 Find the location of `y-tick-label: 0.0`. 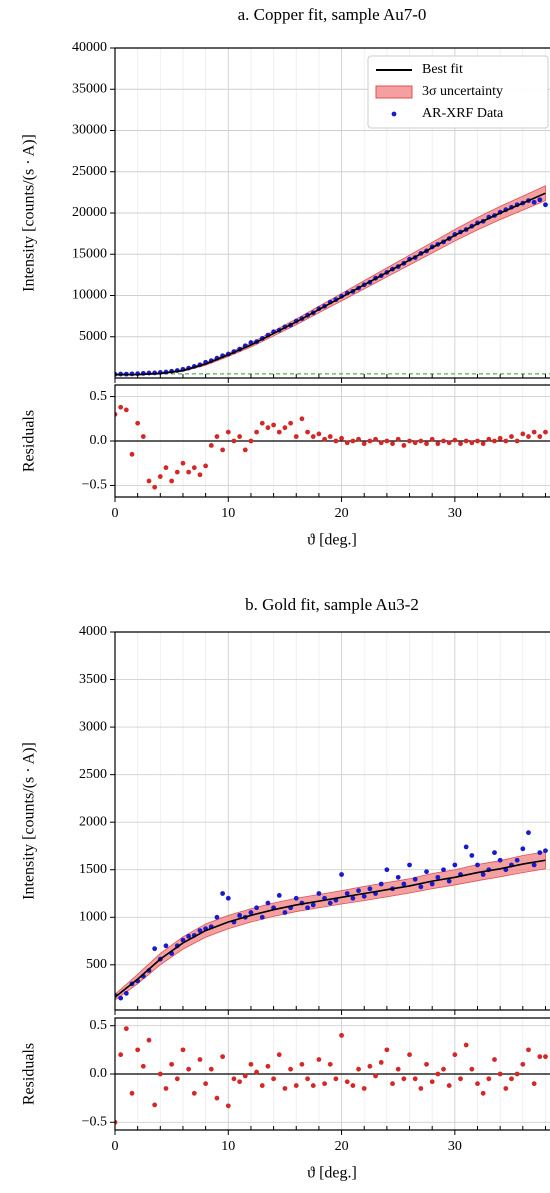

y-tick-label: 0.0 is located at coordinates (99, 440).